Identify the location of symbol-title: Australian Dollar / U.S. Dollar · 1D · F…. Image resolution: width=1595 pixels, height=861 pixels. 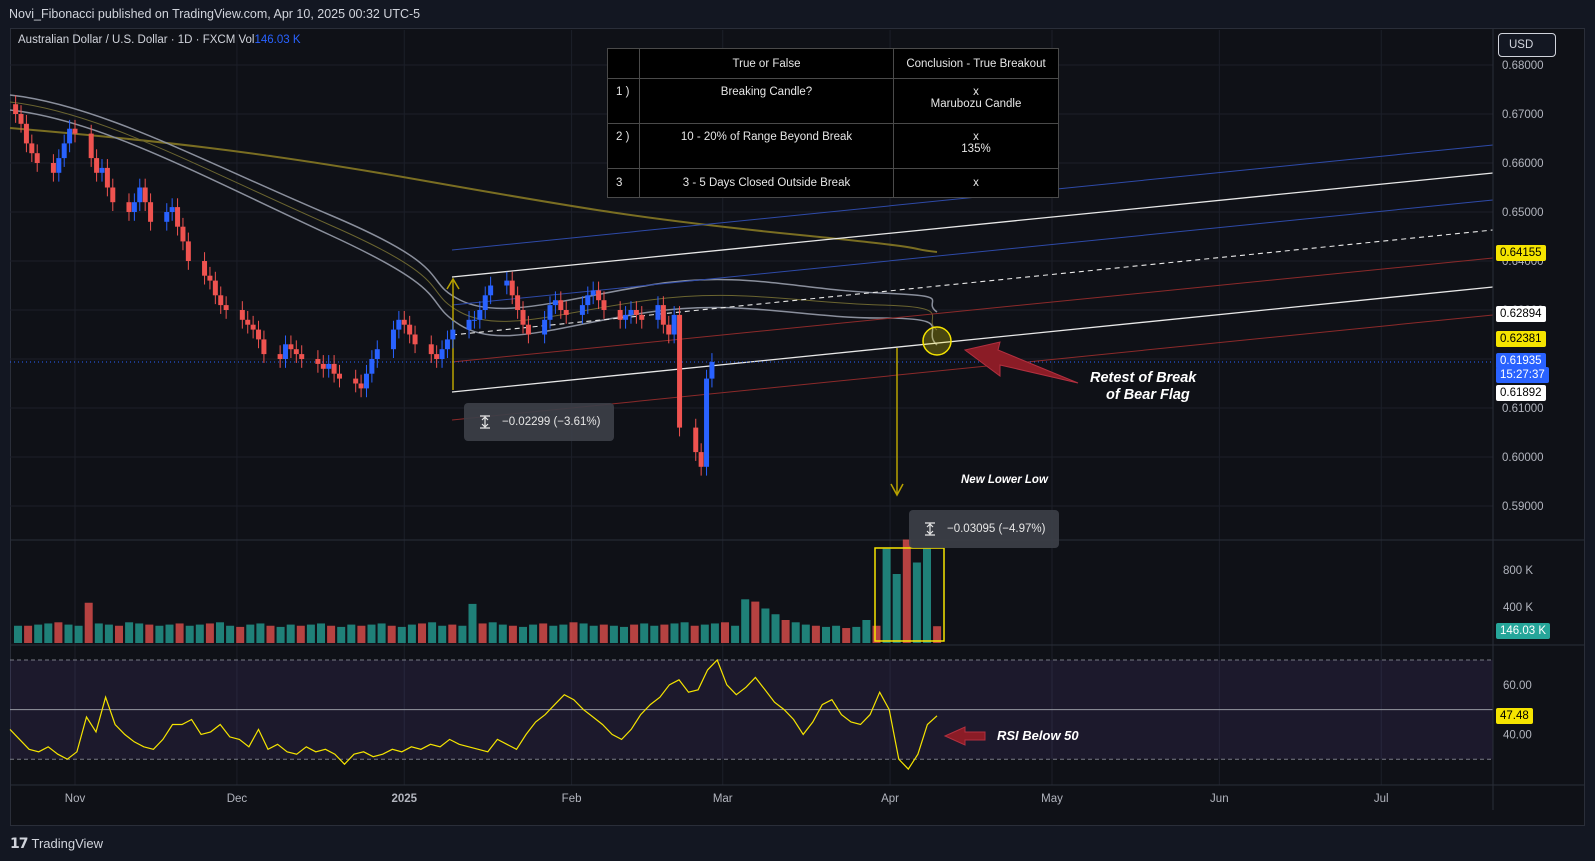
(127, 40).